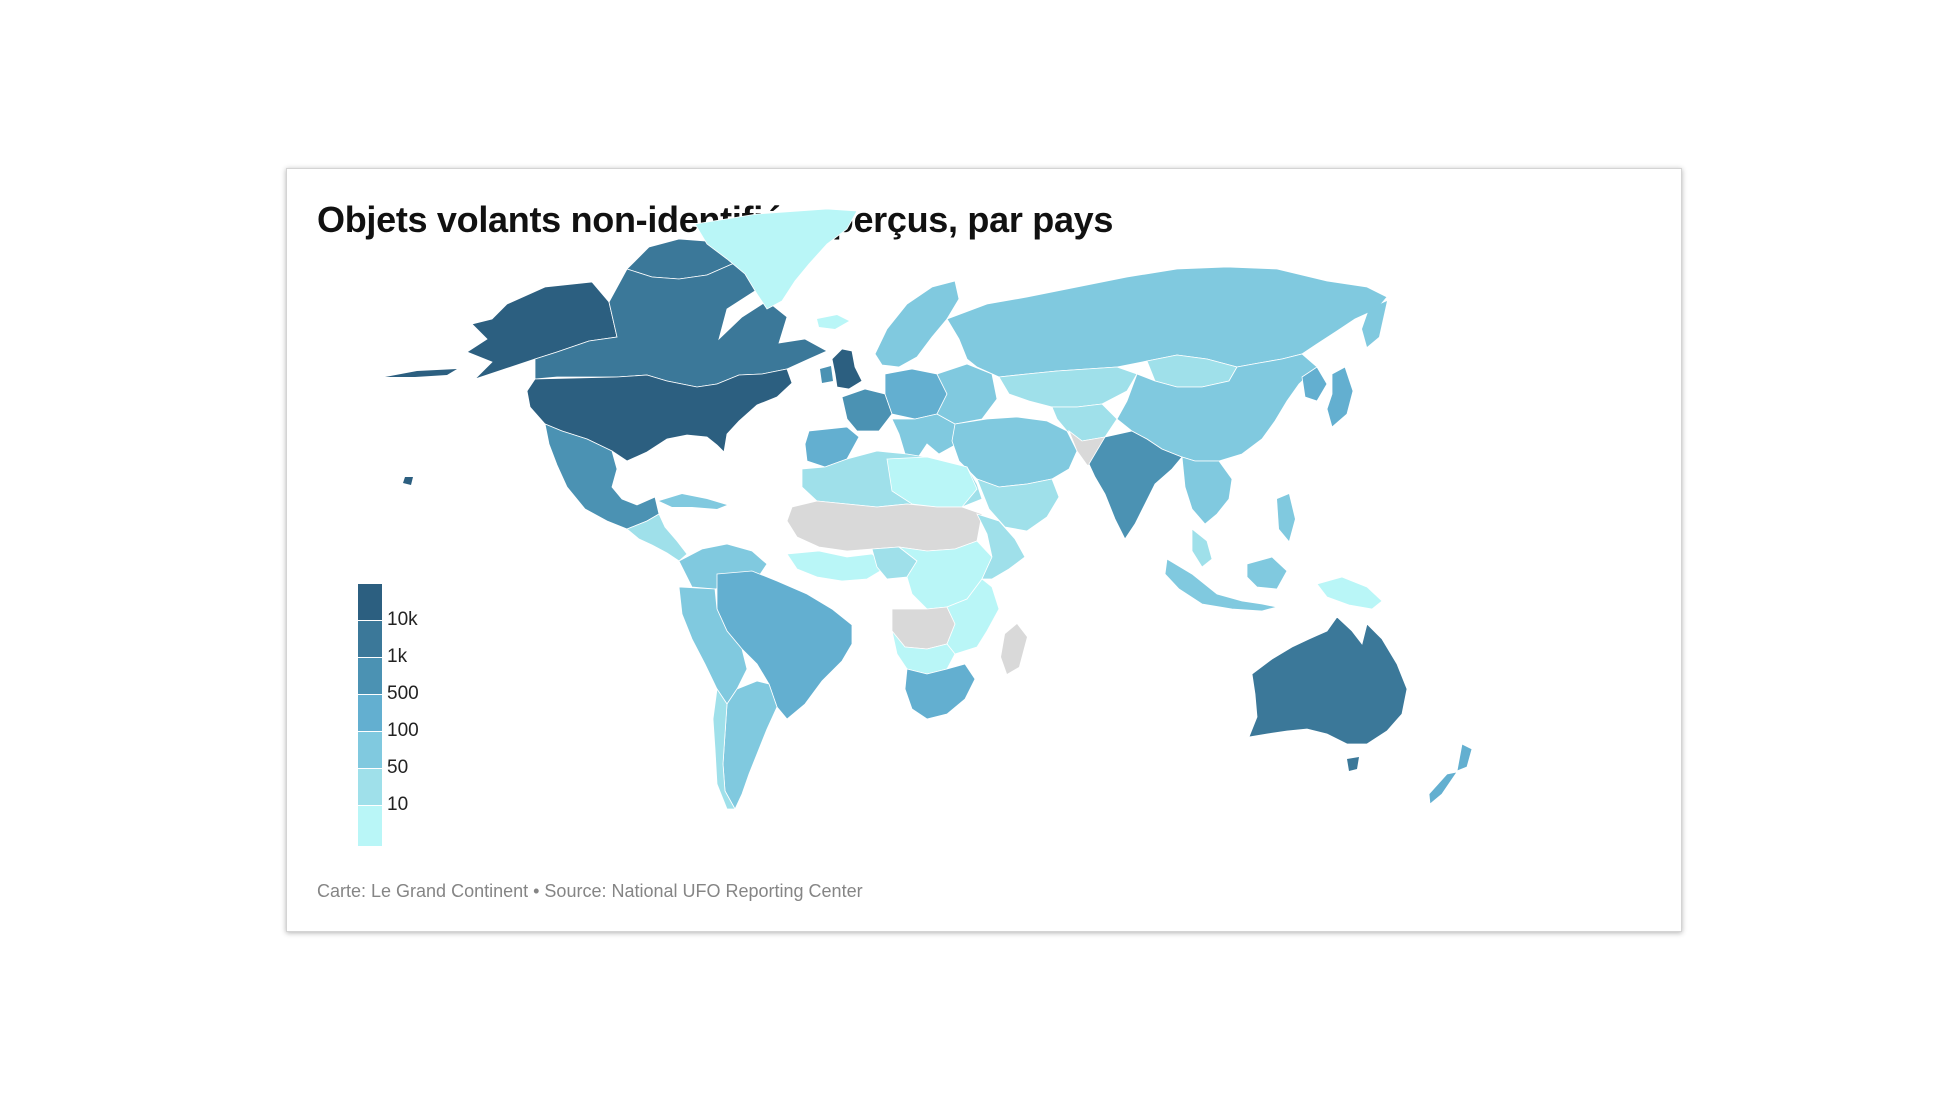 The width and height of the screenshot is (1960, 1102). What do you see at coordinates (1374, 324) in the screenshot?
I see `region-kamchatka` at bounding box center [1374, 324].